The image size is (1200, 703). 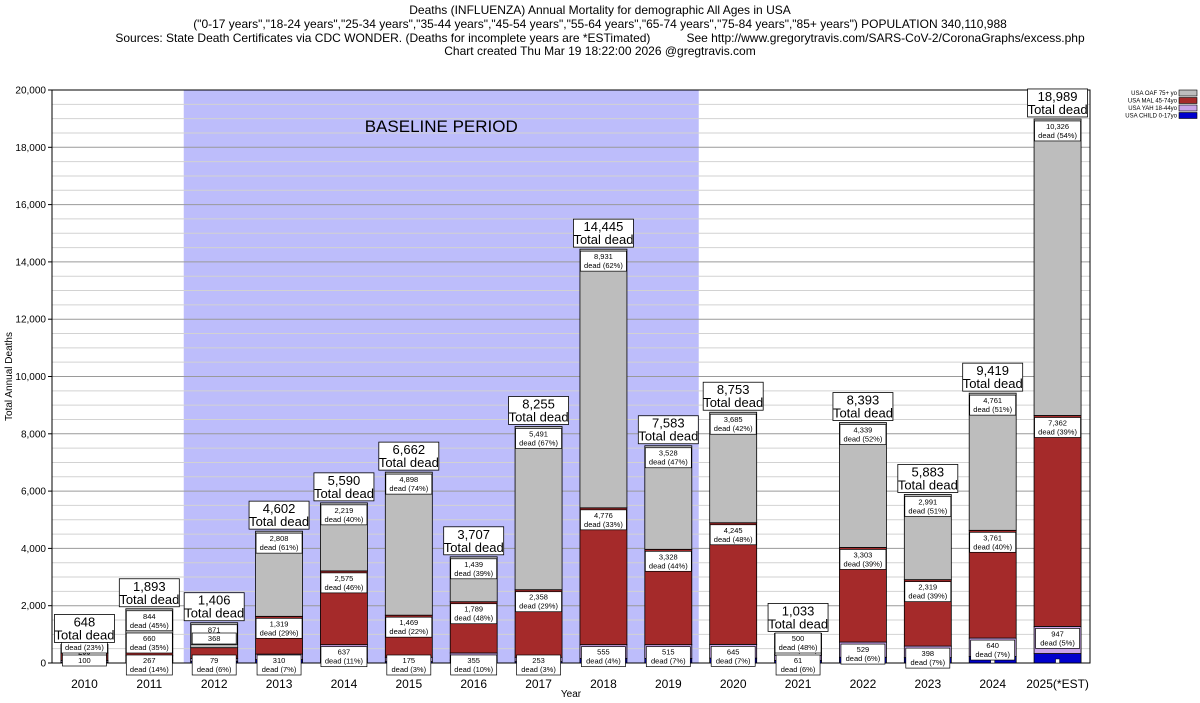 What do you see at coordinates (1152, 109) in the screenshot?
I see `legend-entry-label: USA YAH 18-44yo` at bounding box center [1152, 109].